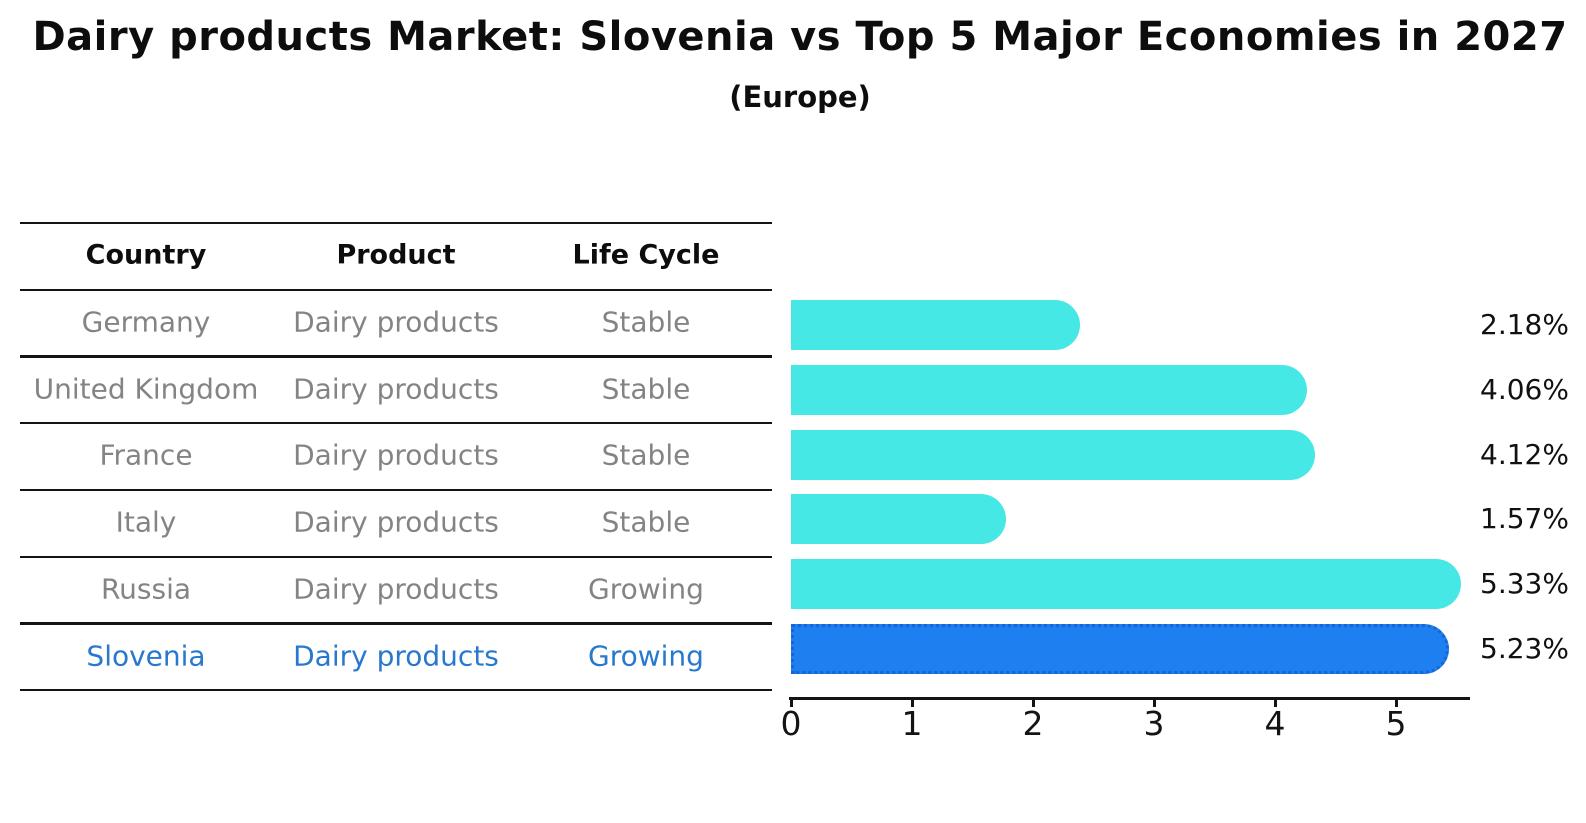  Describe the element at coordinates (646, 389) in the screenshot. I see `table-cell-united-kingdom-life-cycle: Stable` at that location.